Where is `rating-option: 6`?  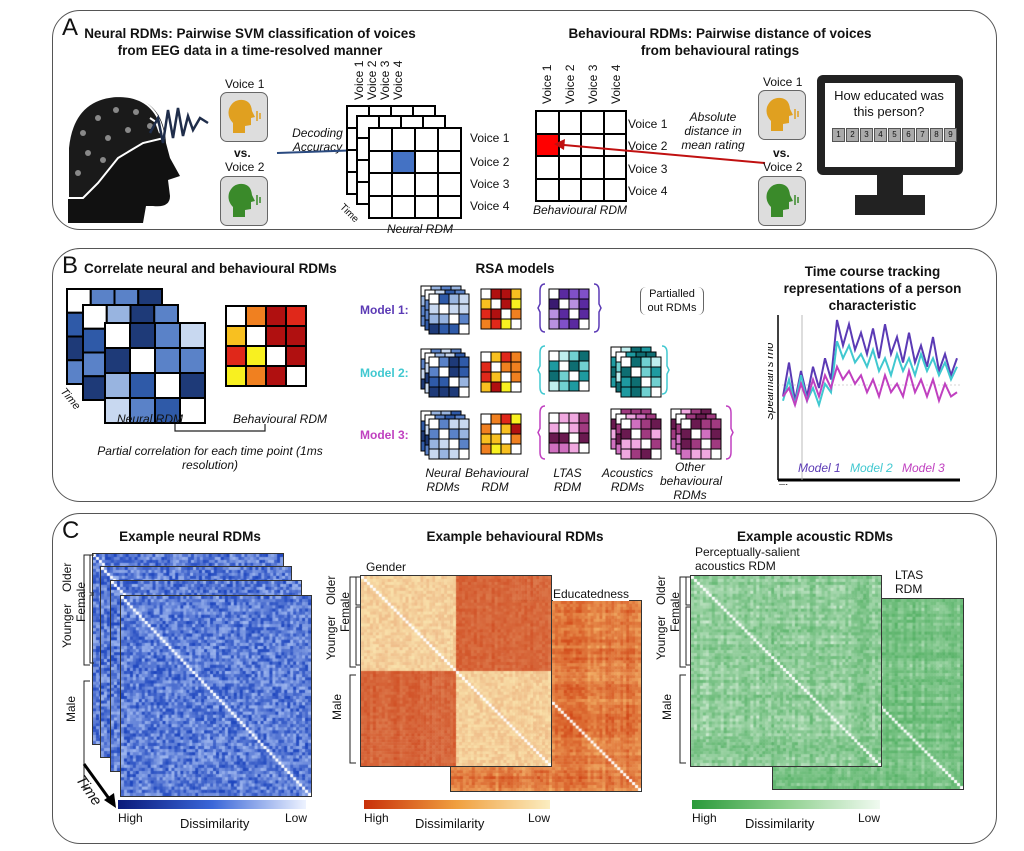 rating-option: 6 is located at coordinates (908, 135).